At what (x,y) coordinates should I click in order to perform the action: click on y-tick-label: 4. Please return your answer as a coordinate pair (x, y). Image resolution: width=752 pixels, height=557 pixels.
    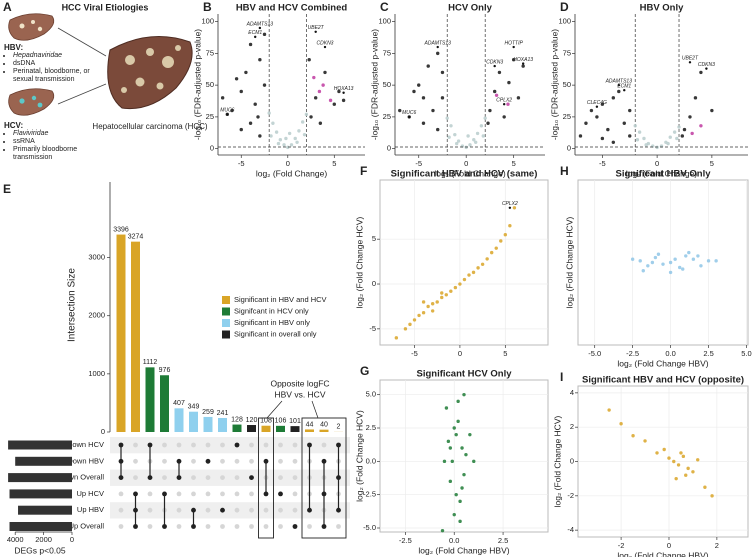
    Looking at the image, I should click on (572, 392).